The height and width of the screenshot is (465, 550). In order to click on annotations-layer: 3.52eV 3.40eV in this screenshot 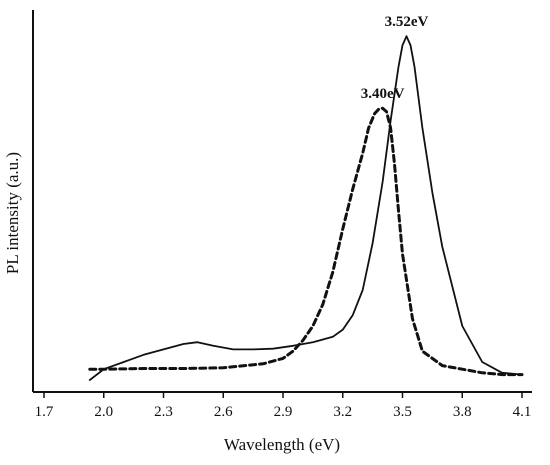, I will do `click(395, 58)`.